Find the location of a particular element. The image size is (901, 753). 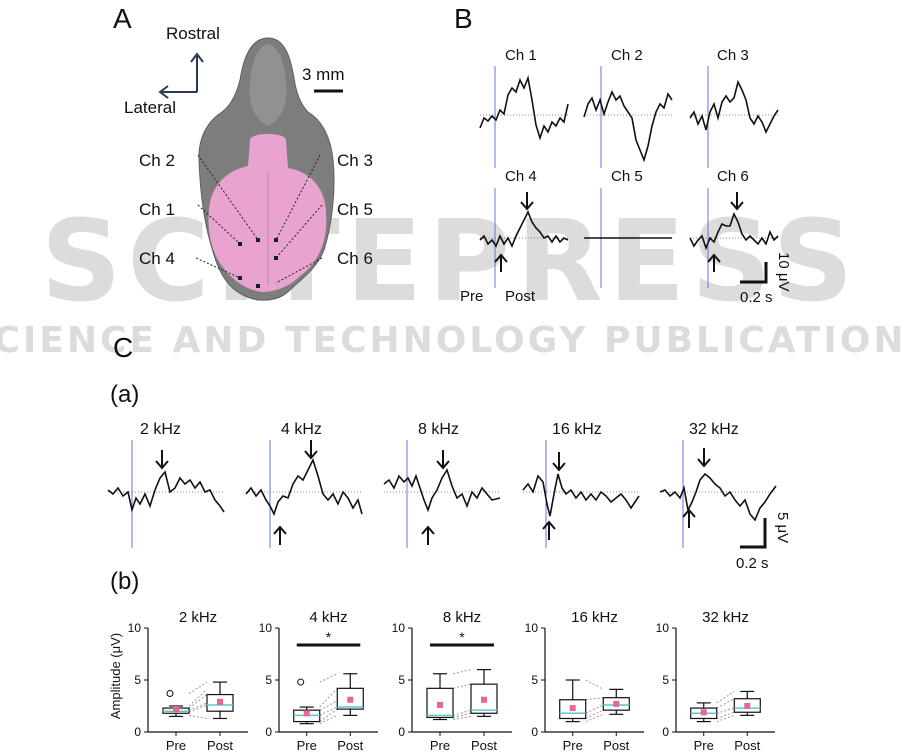

b-pre-label: Pre is located at coordinates (471, 296).